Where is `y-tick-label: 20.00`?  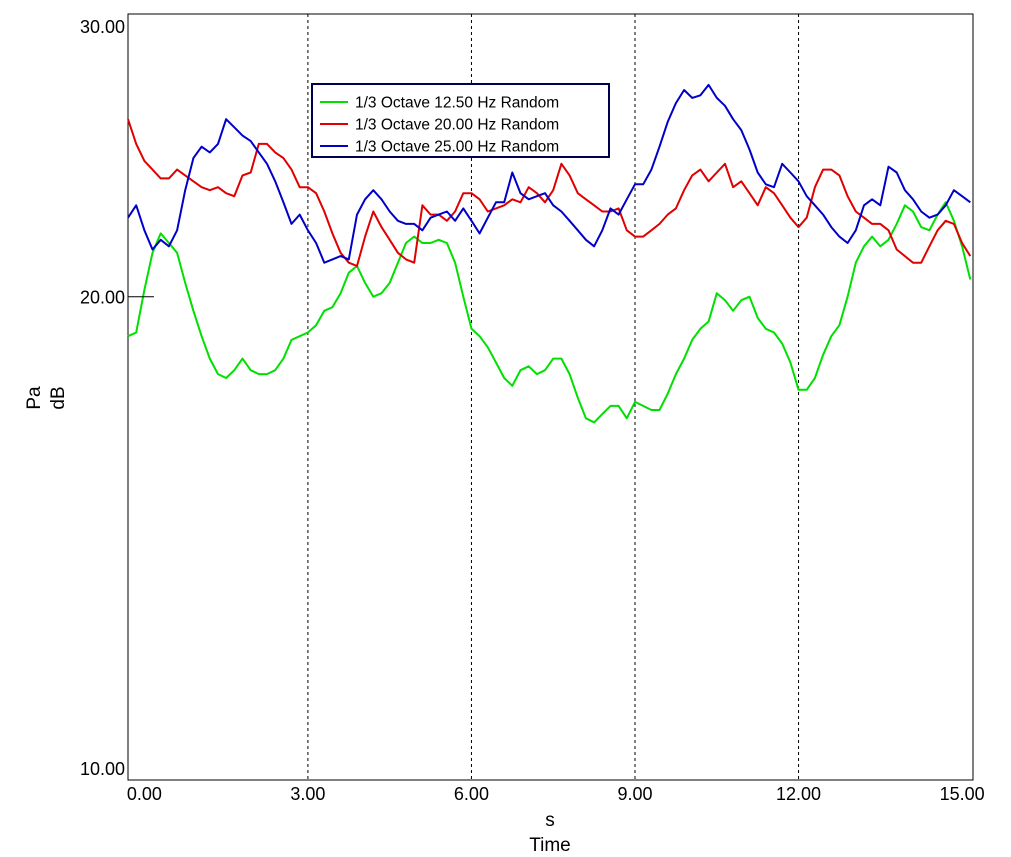 y-tick-label: 20.00 is located at coordinates (102, 298).